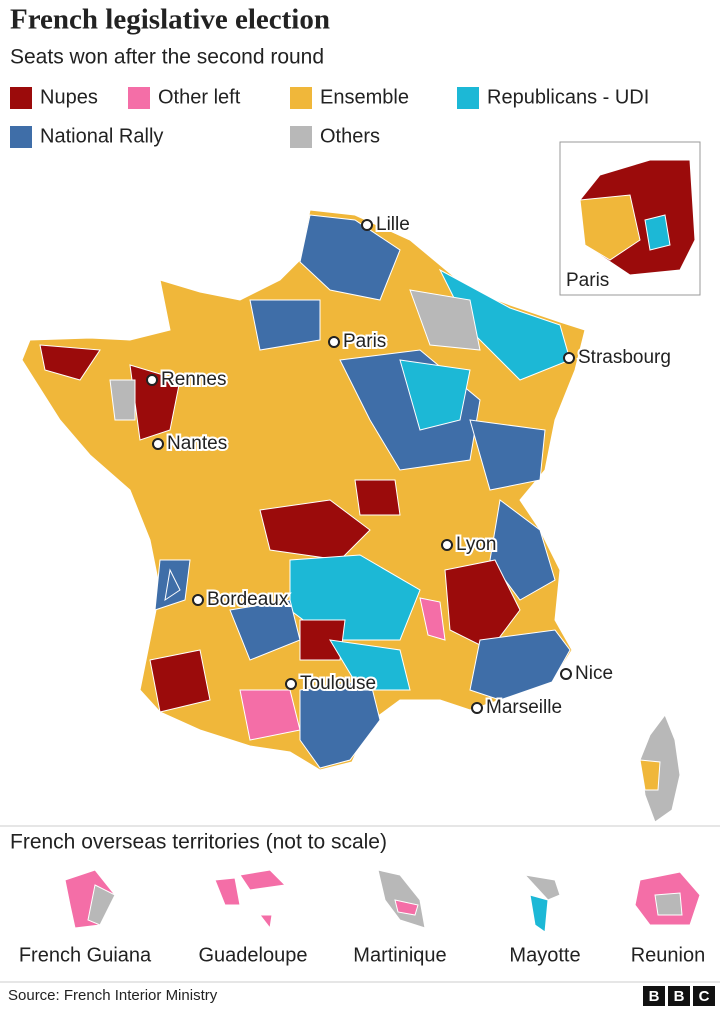 The image size is (720, 1012). What do you see at coordinates (350, 136) in the screenshot?
I see `legend-label: Others` at bounding box center [350, 136].